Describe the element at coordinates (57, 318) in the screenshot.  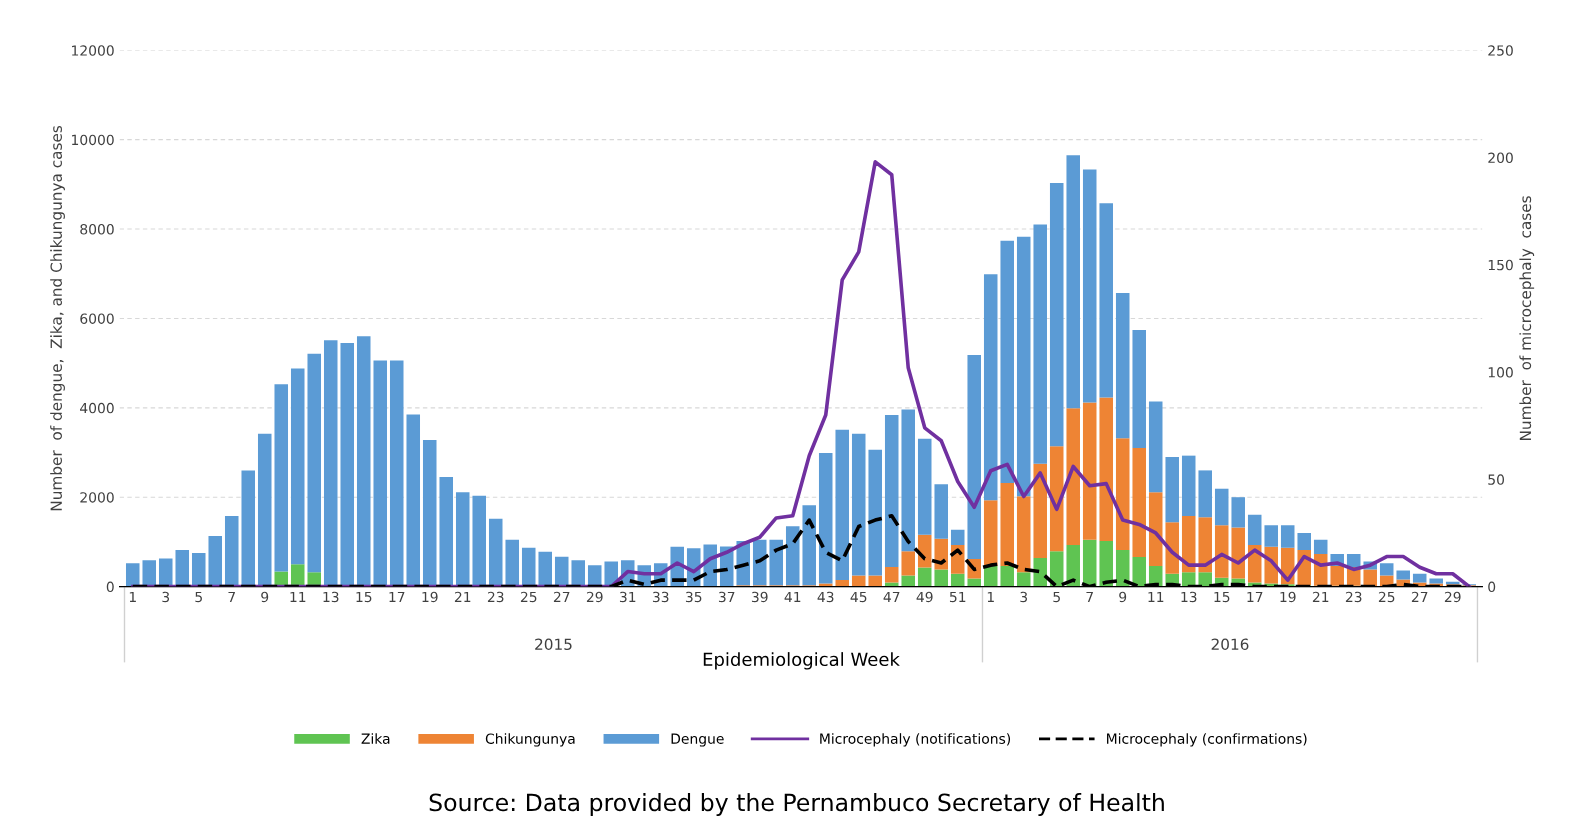
I see `y-axis-title: Number of dengue, Zika, and Chikungunya cases` at that location.